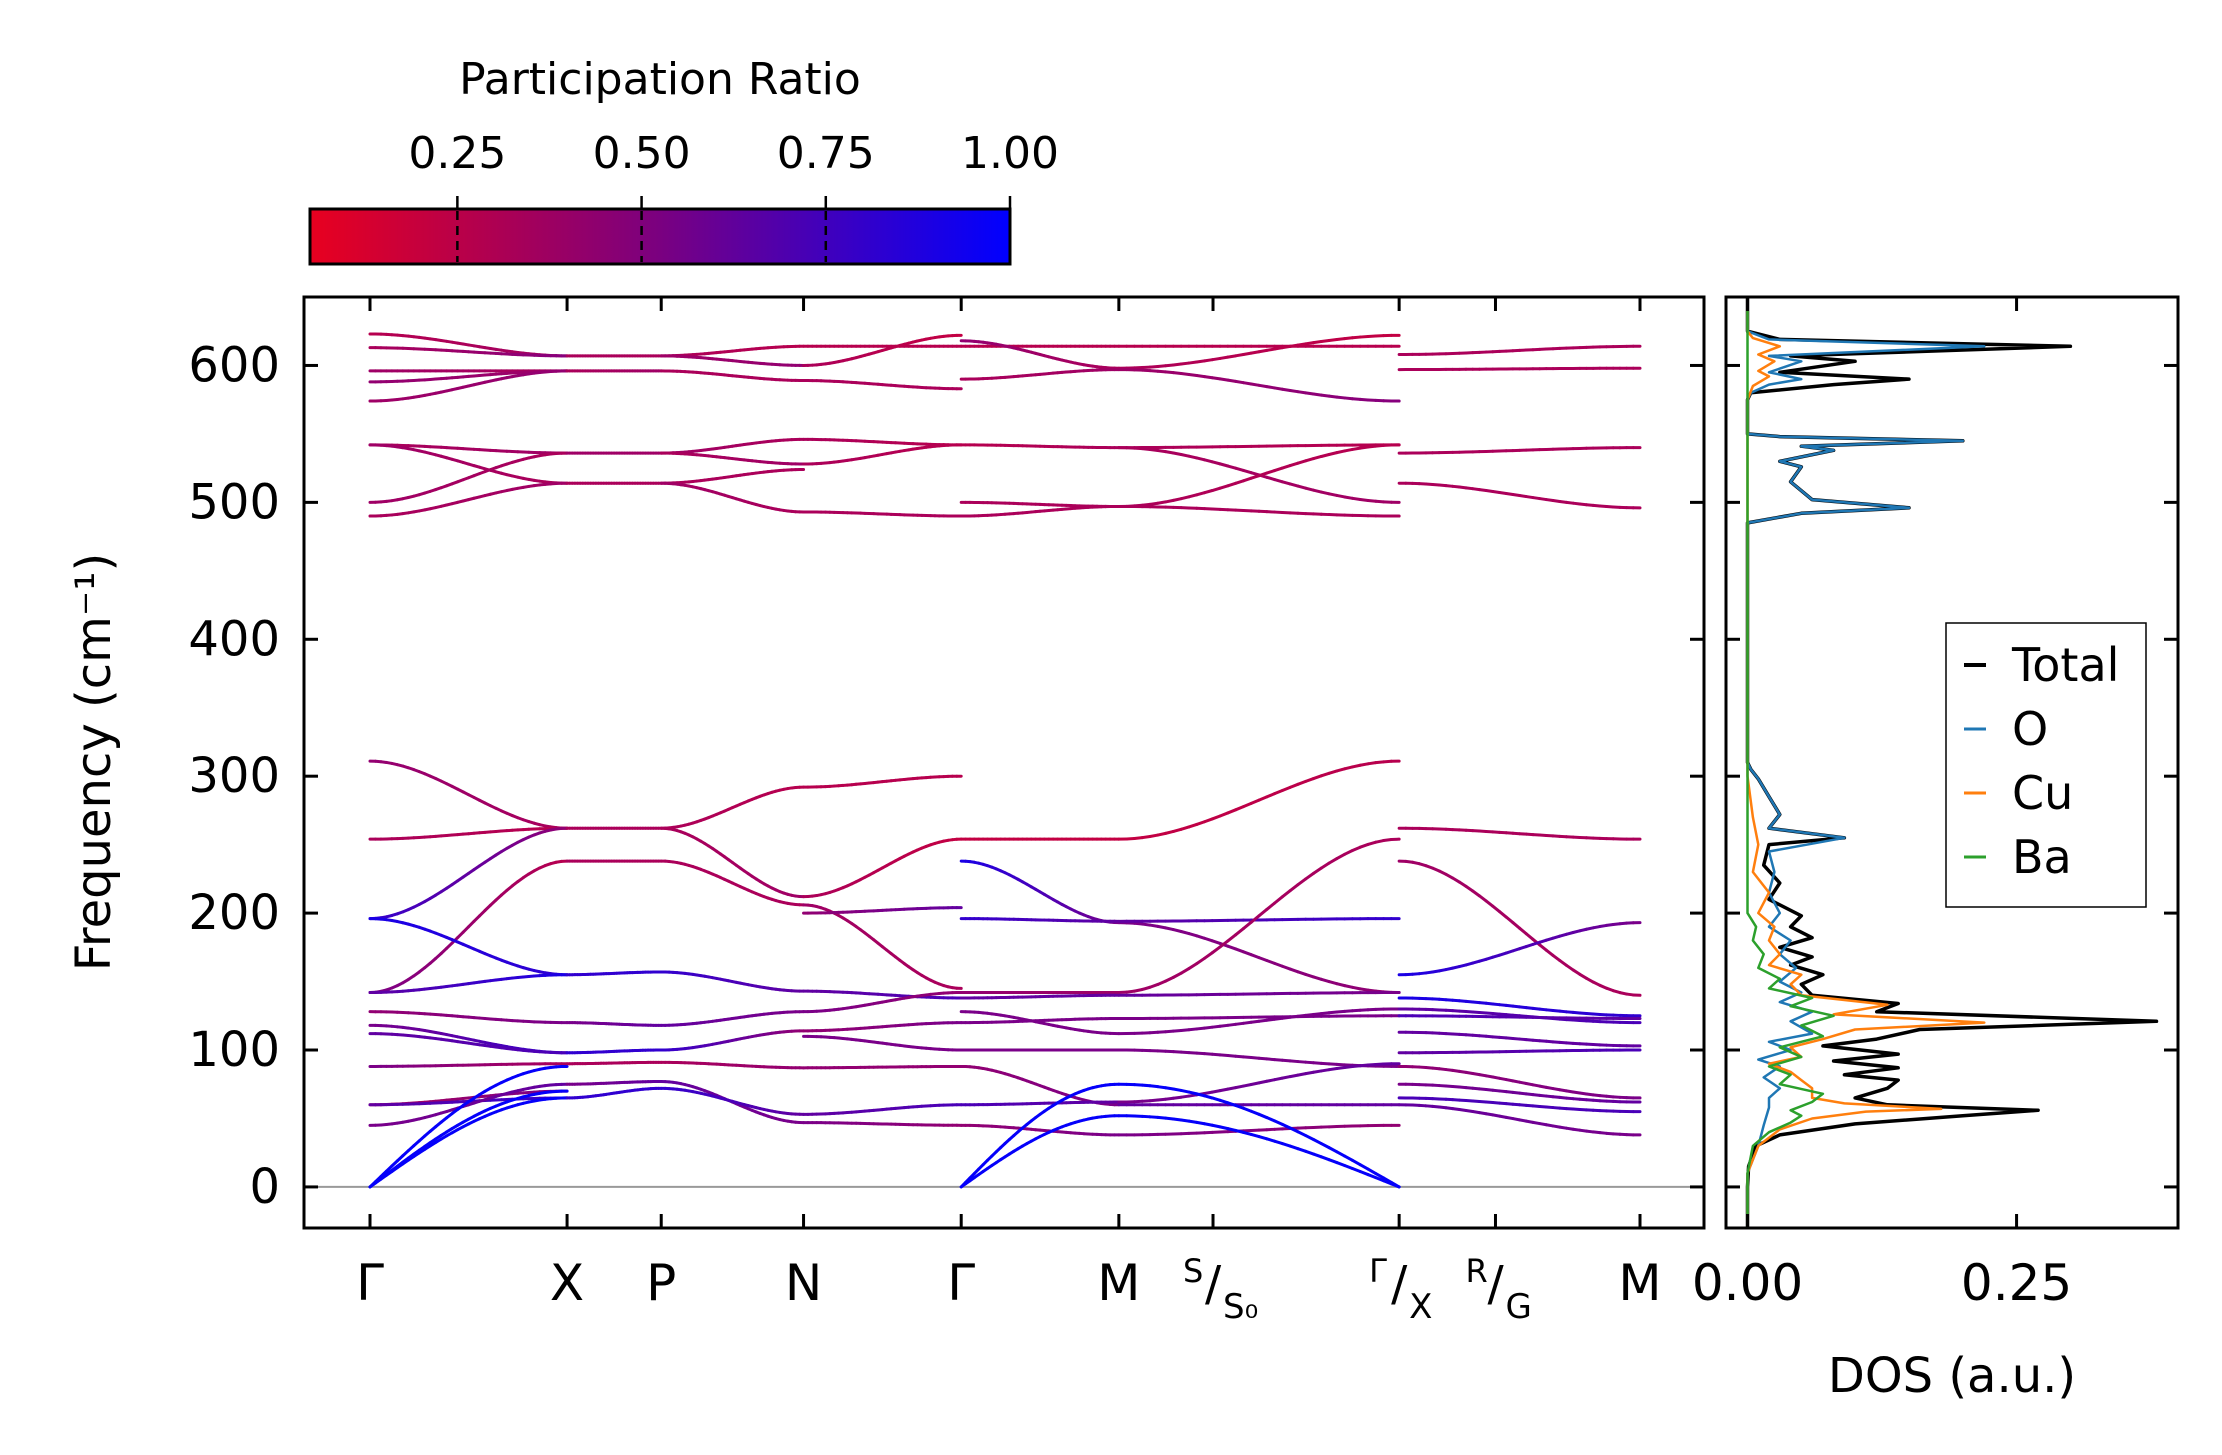  I want to click on dos-legend: Total O Cu Ba, so click(2046, 765).